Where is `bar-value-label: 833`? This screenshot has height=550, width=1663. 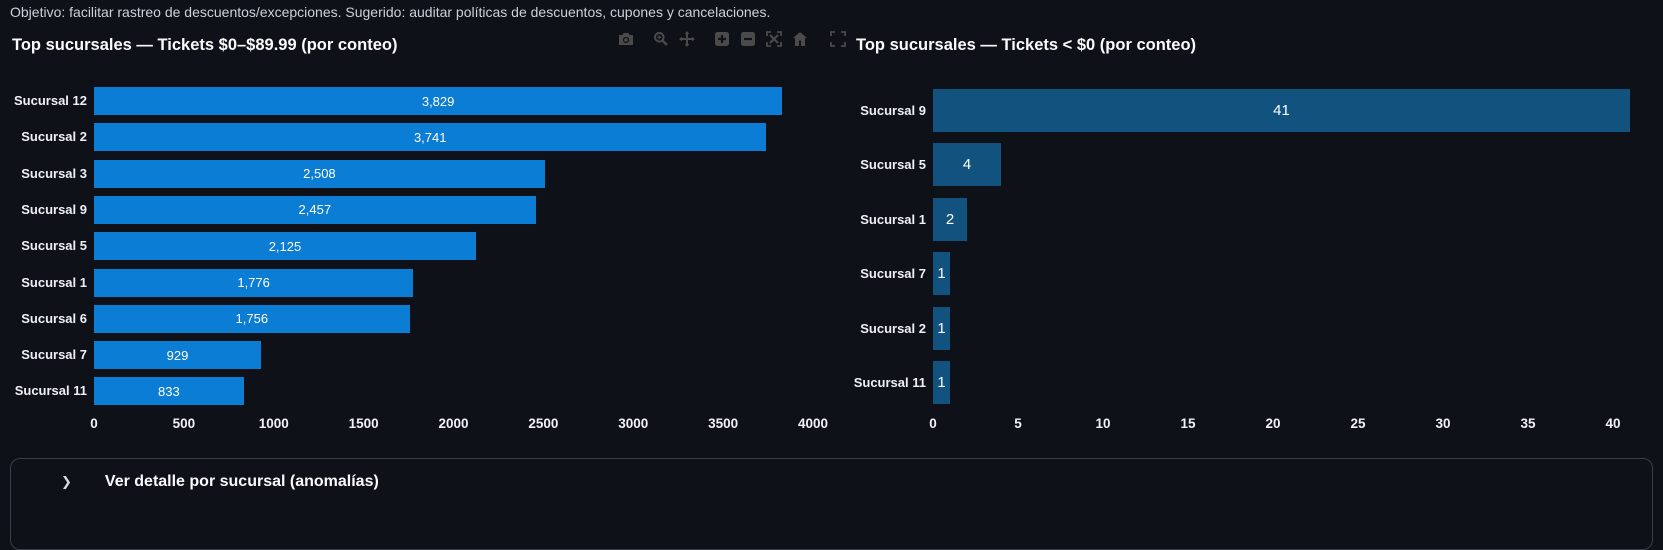 bar-value-label: 833 is located at coordinates (169, 391).